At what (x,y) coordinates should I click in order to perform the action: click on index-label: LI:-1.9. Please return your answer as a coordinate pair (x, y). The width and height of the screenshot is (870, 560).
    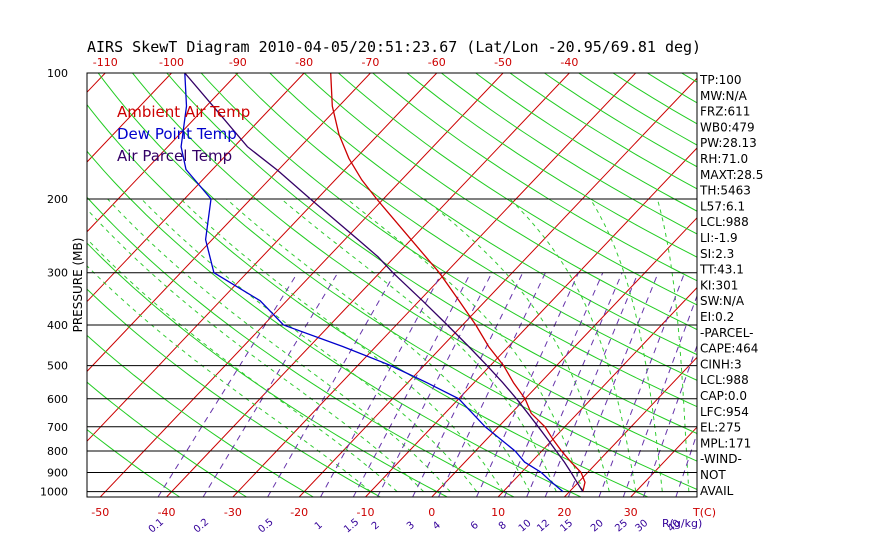
    Looking at the image, I should click on (719, 238).